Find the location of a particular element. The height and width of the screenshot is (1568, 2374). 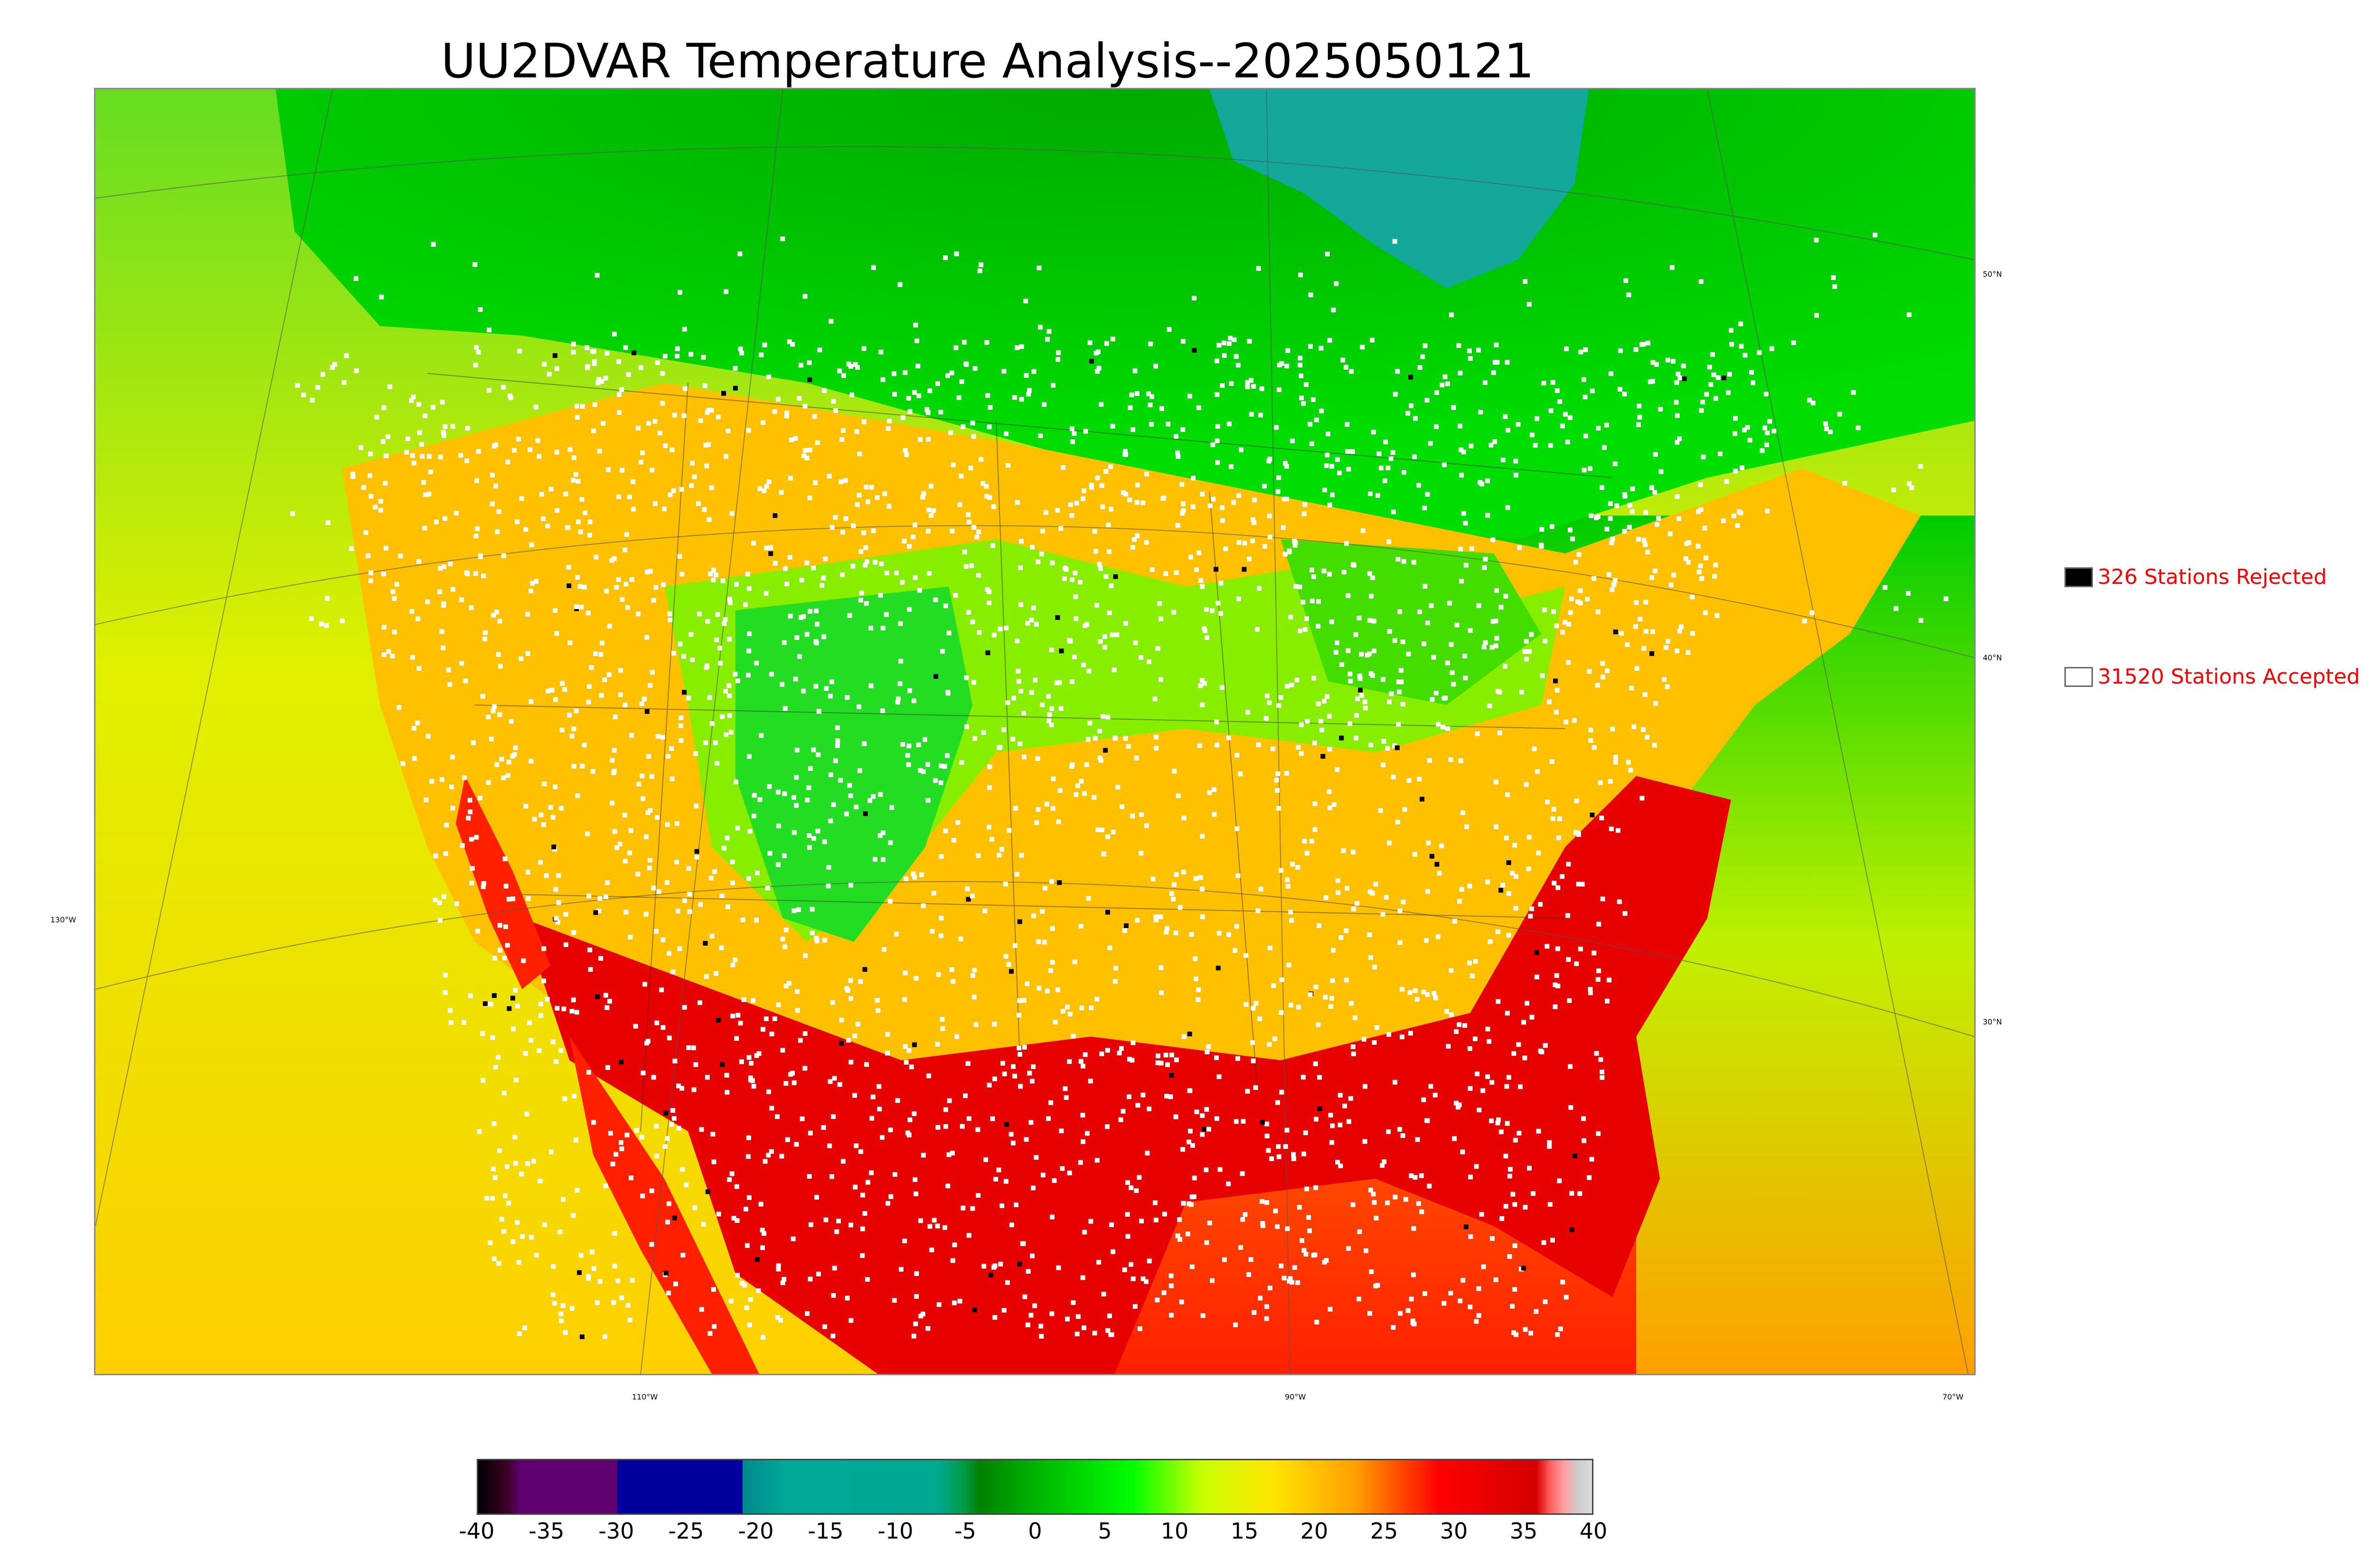

colorbar-tick: 5 is located at coordinates (1105, 1531).